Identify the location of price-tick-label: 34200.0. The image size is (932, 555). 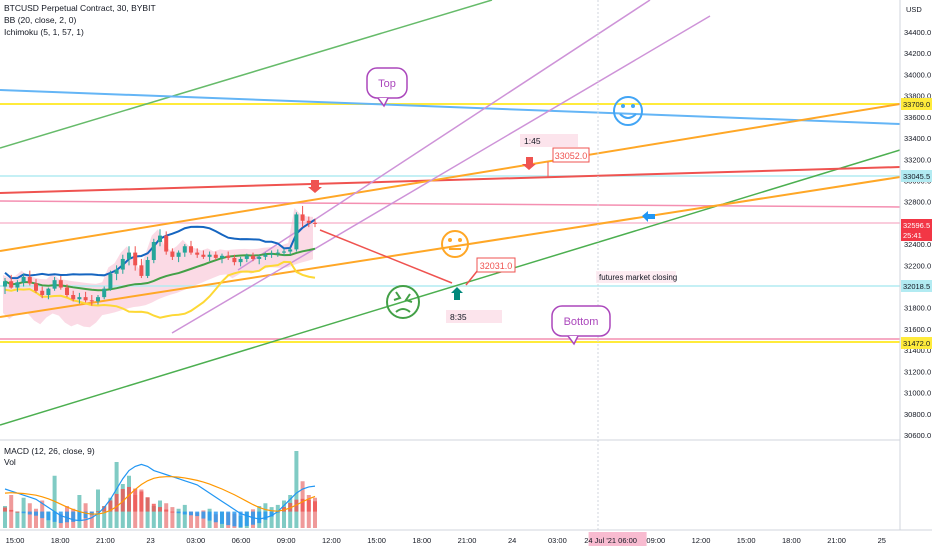
(917, 53).